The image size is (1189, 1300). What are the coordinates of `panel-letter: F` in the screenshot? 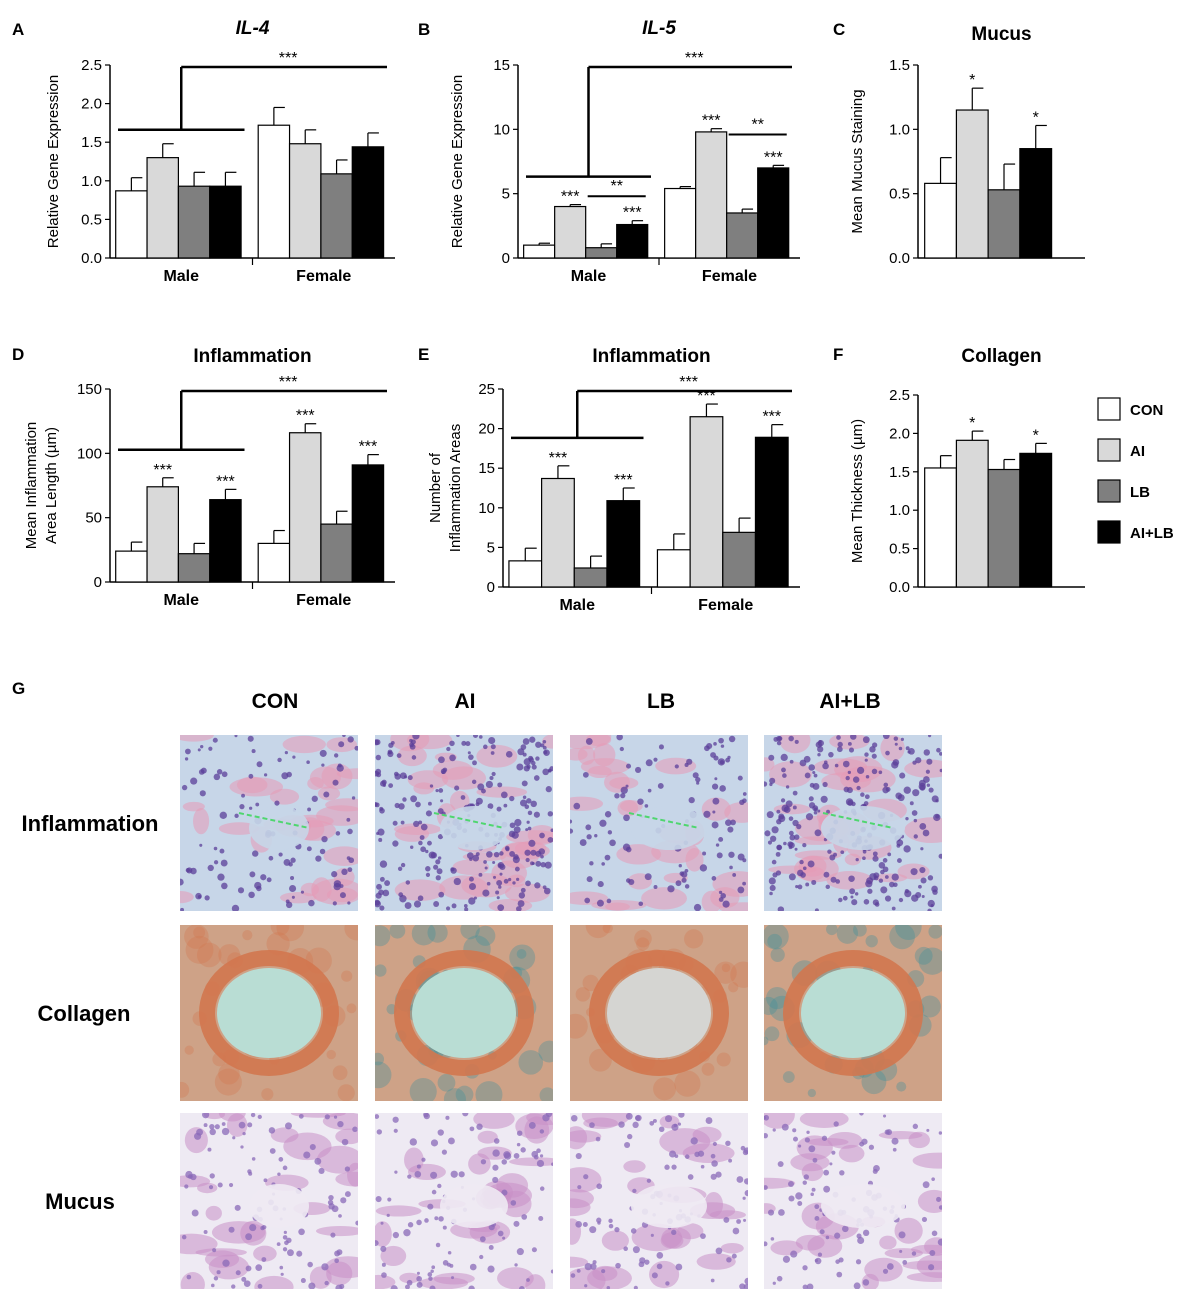 It's located at (838, 354).